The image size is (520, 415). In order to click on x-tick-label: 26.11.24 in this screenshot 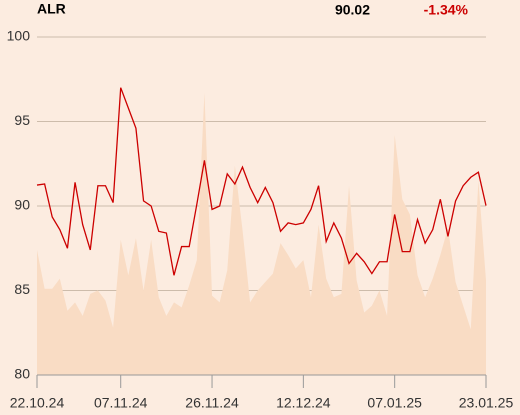, I will do `click(212, 403)`.